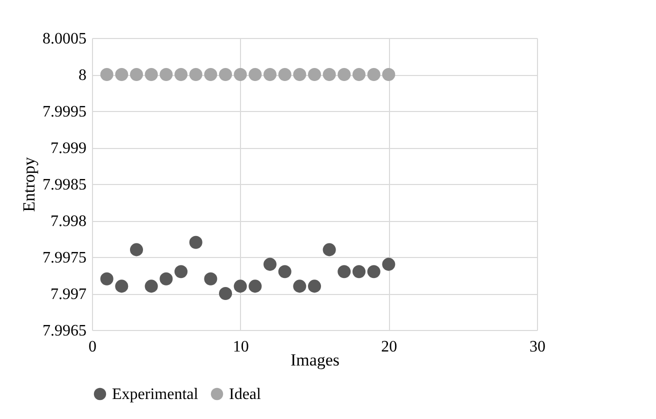 The height and width of the screenshot is (419, 656). What do you see at coordinates (155, 394) in the screenshot?
I see `legend-label: Experimental` at bounding box center [155, 394].